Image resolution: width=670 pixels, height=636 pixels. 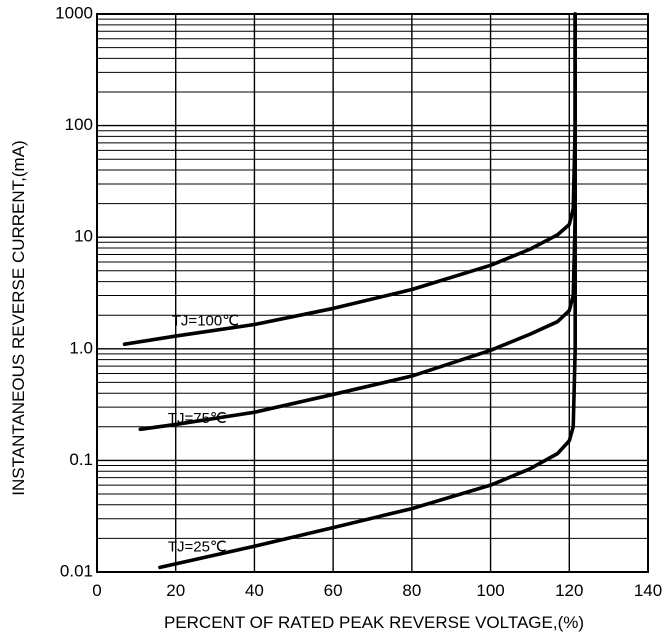 I want to click on x-tick-label: 140, so click(x=648, y=590).